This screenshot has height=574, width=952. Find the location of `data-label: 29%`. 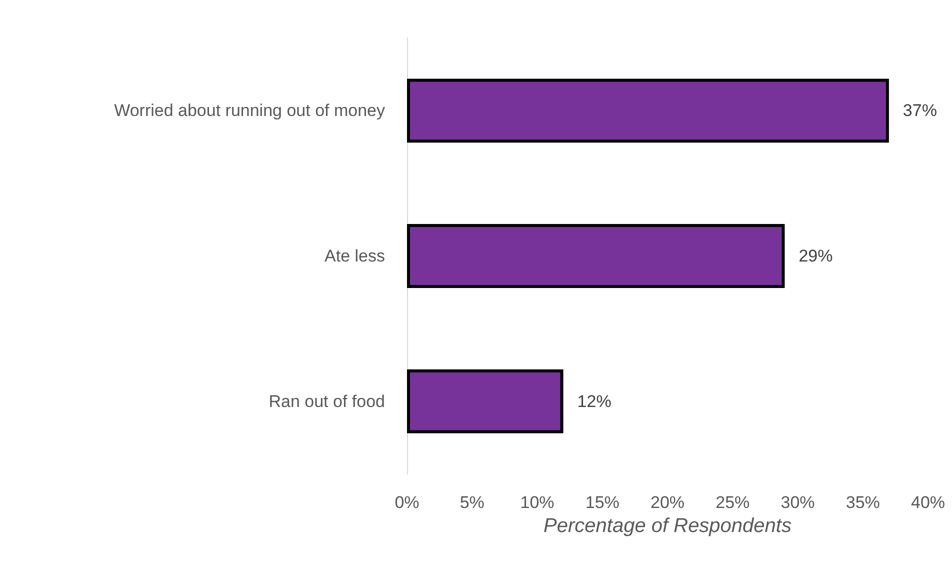

data-label: 29% is located at coordinates (815, 256).